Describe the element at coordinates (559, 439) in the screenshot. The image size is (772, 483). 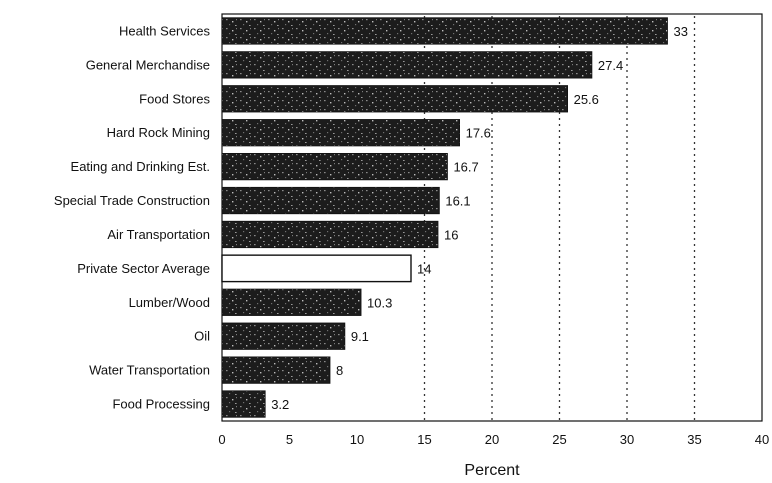
I see `x-tick-label-5: 25` at that location.